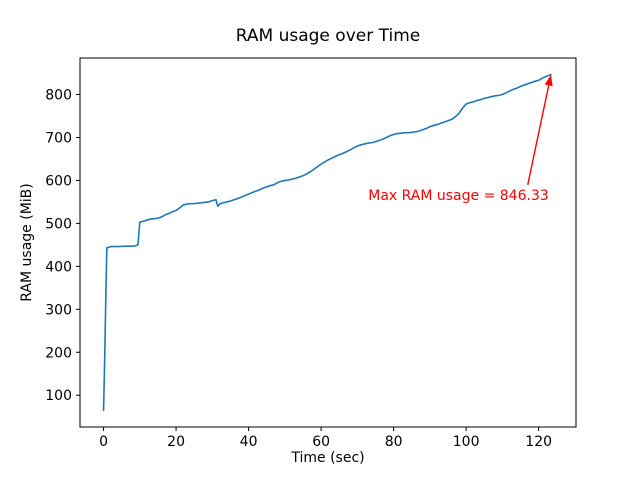 The image size is (640, 480). I want to click on annotation-arrow-head, so click(548, 80).